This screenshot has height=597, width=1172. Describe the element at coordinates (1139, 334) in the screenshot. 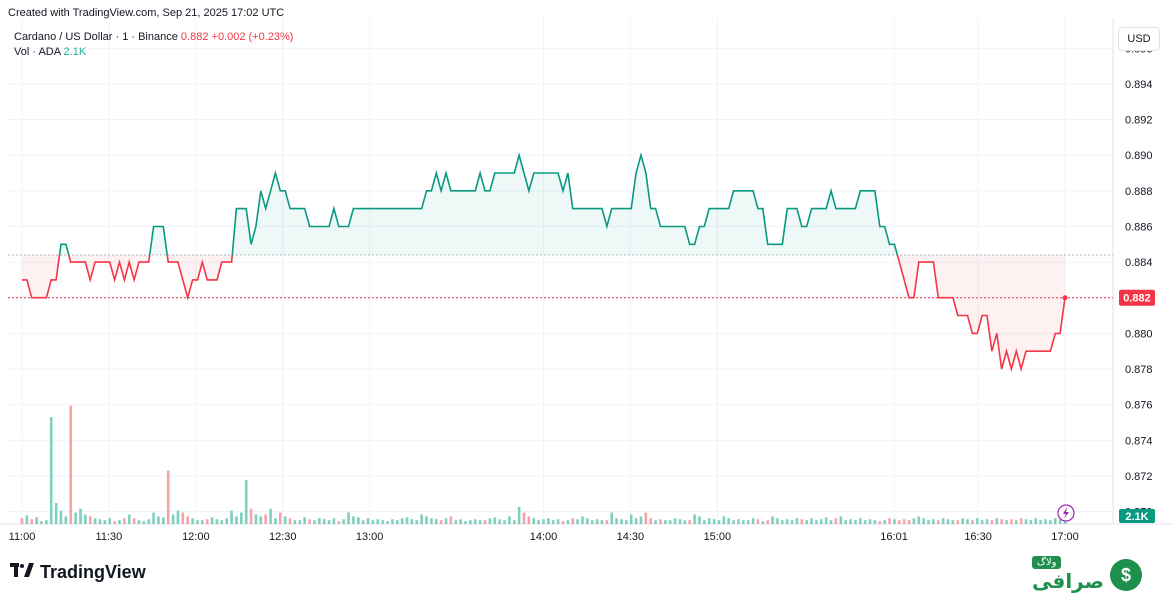

I see `y-tick-label: 0.880` at that location.